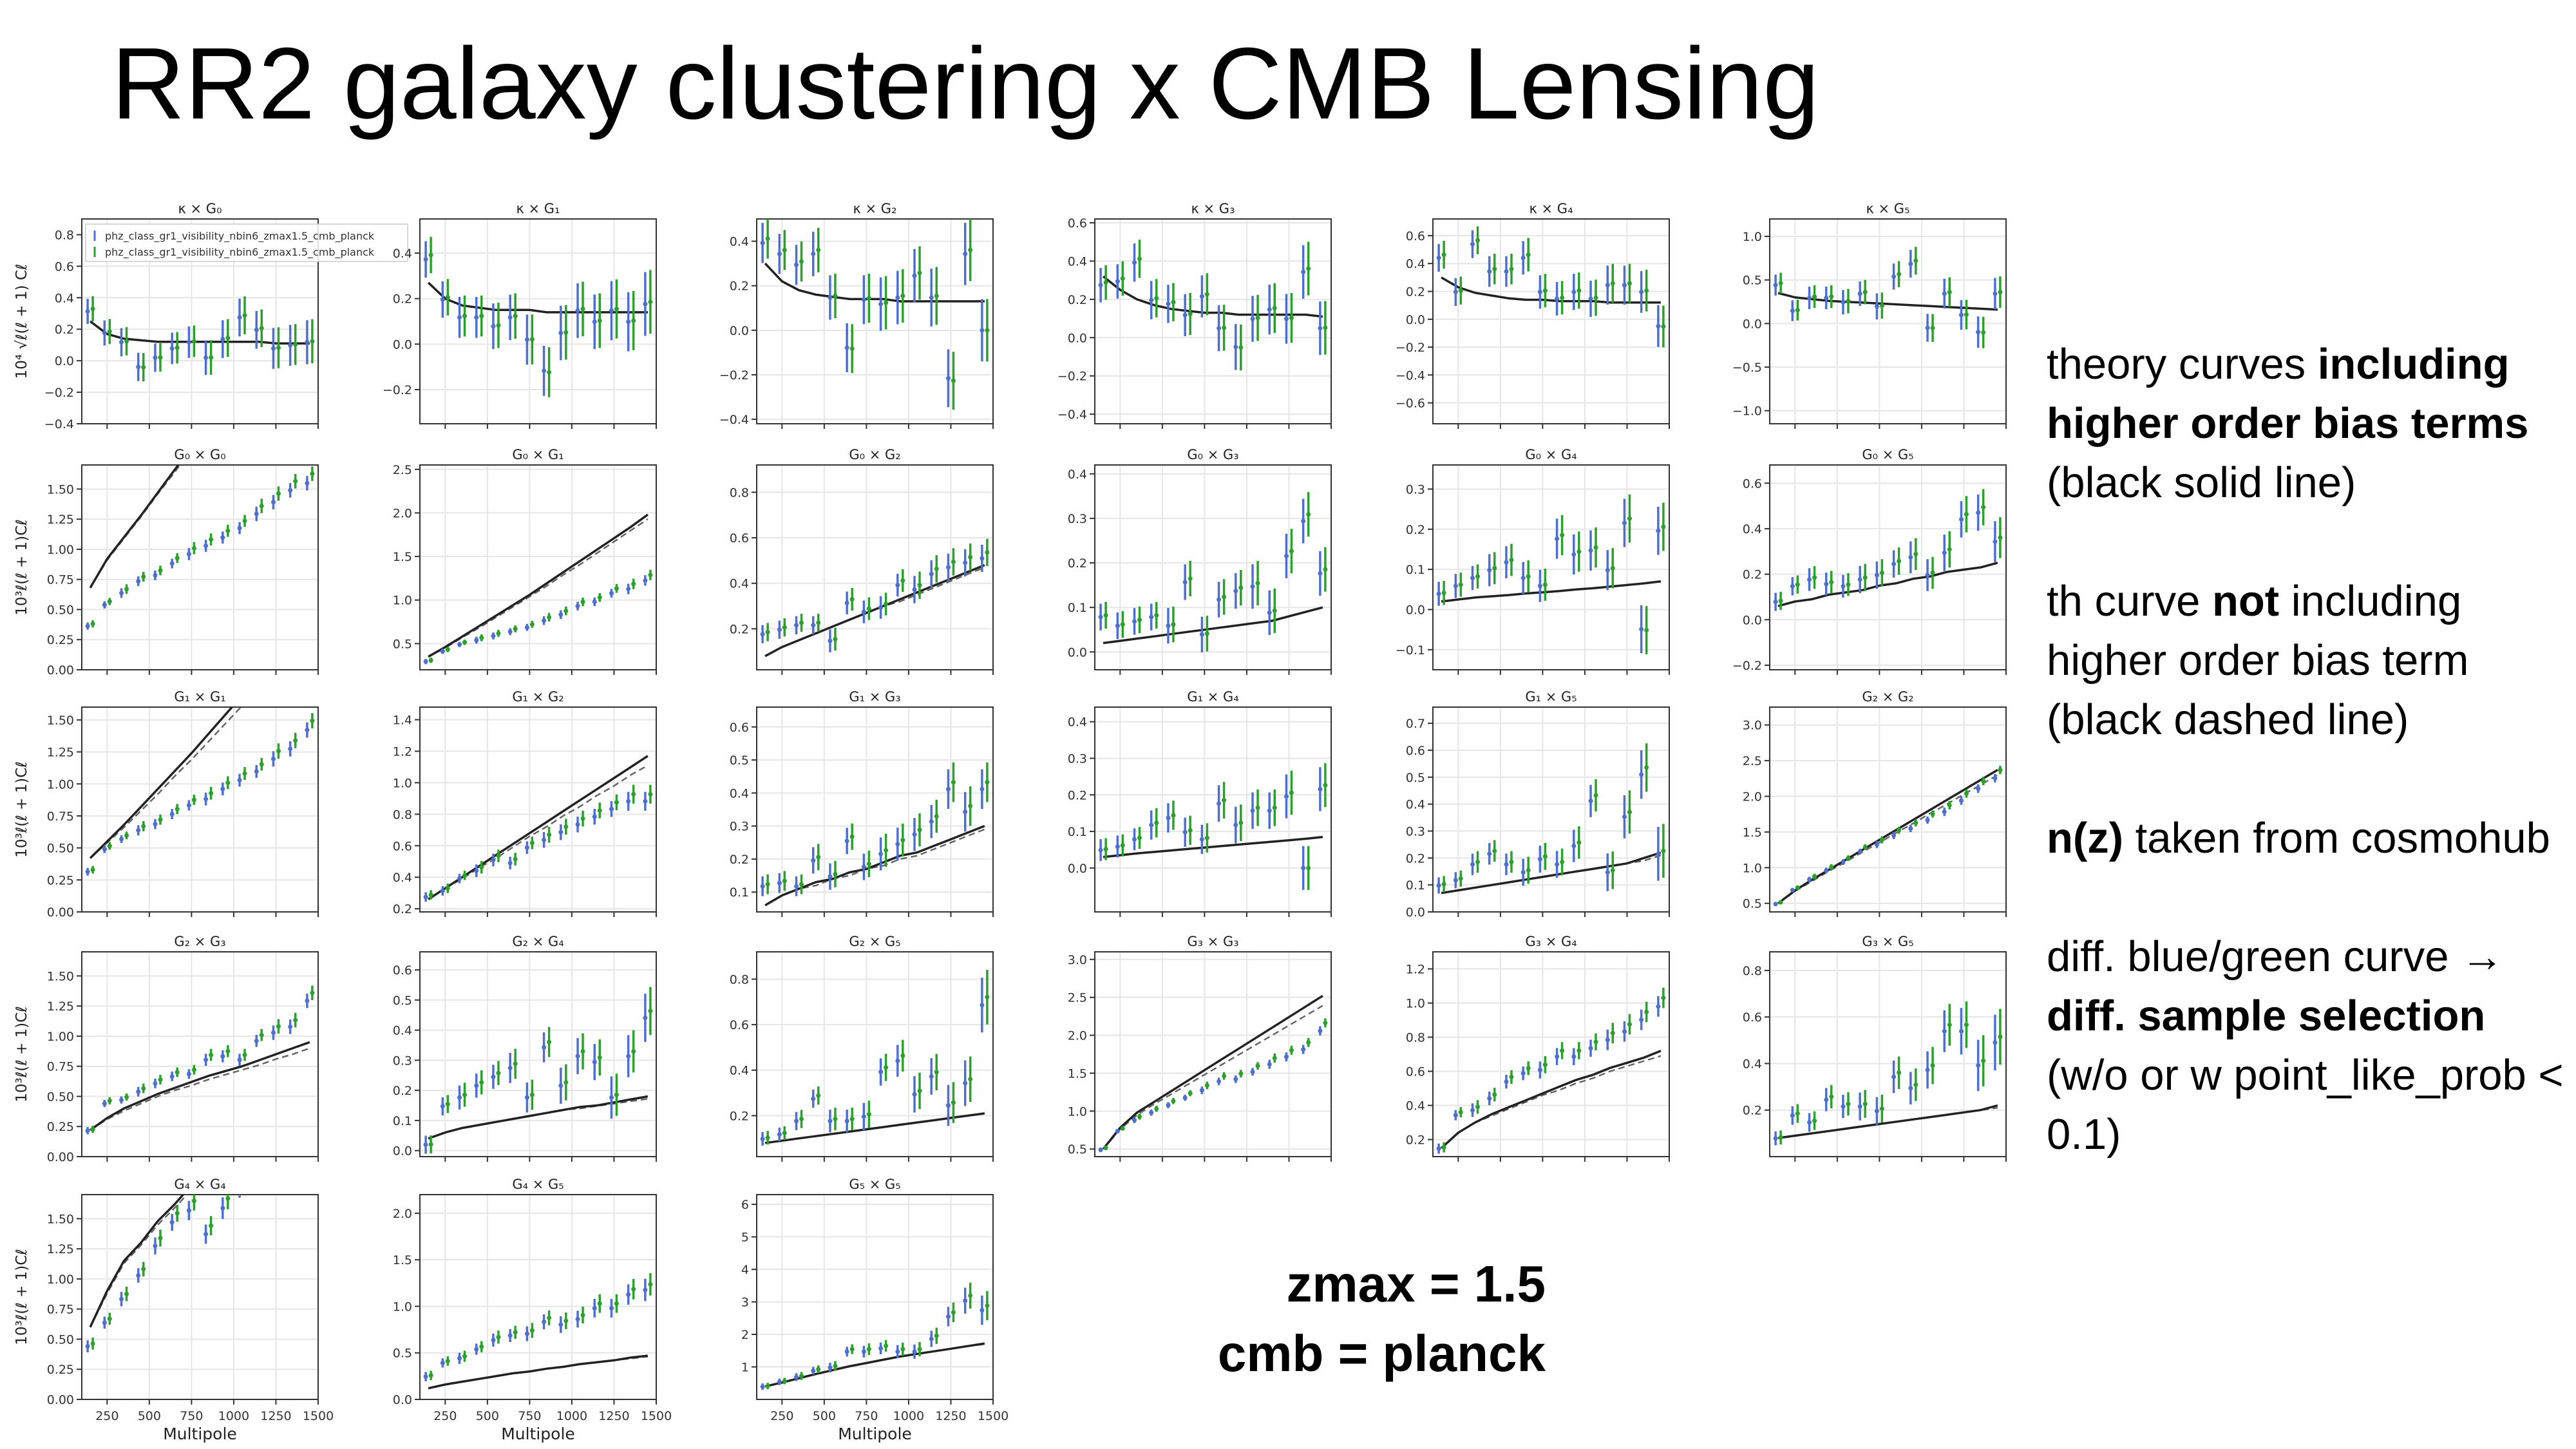 The width and height of the screenshot is (2576, 1449). Describe the element at coordinates (1072, 377) in the screenshot. I see `y-tick-label: −0.2` at that location.